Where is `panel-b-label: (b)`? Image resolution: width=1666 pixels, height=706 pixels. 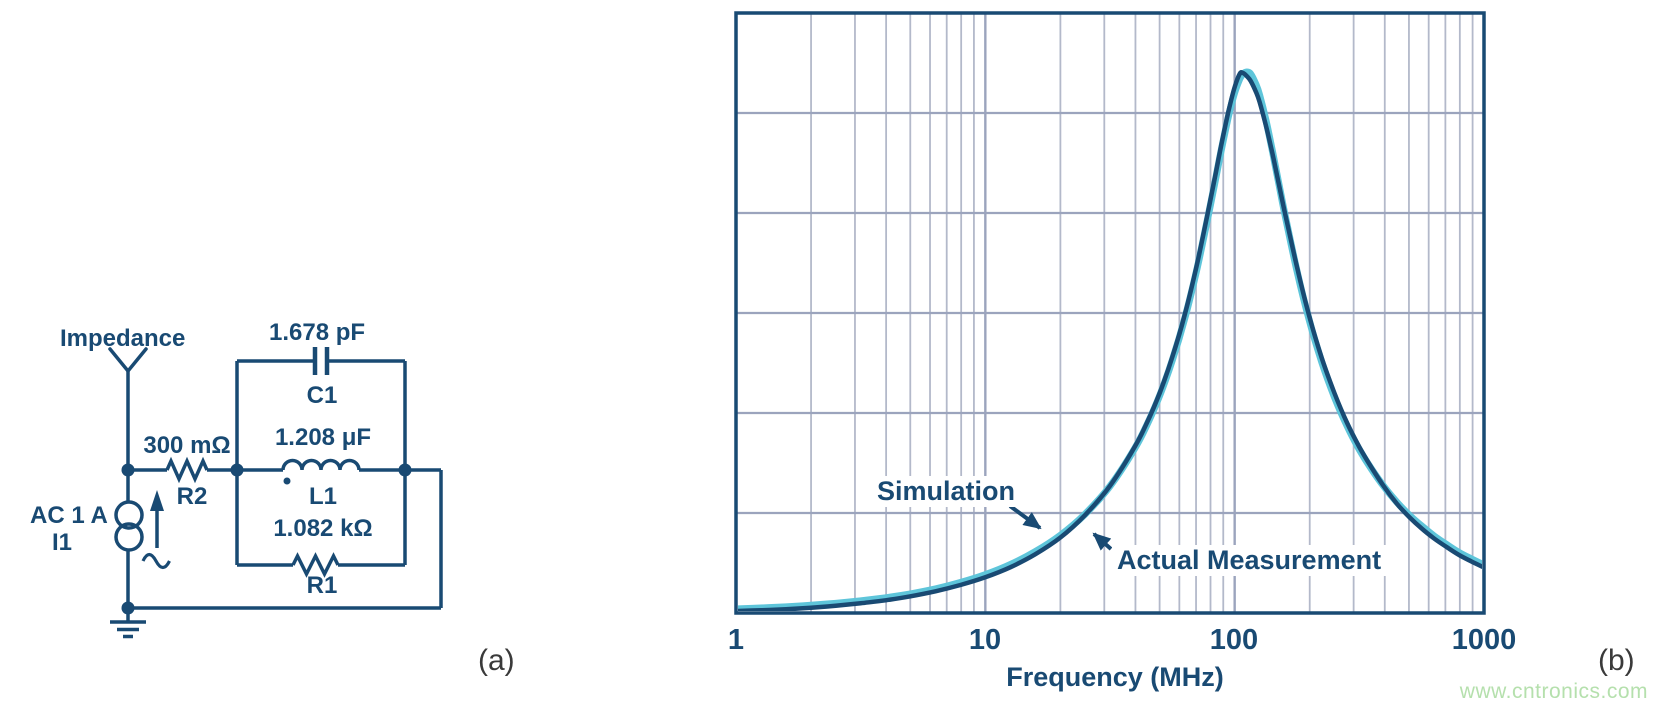
panel-b-label: (b) is located at coordinates (1616, 660).